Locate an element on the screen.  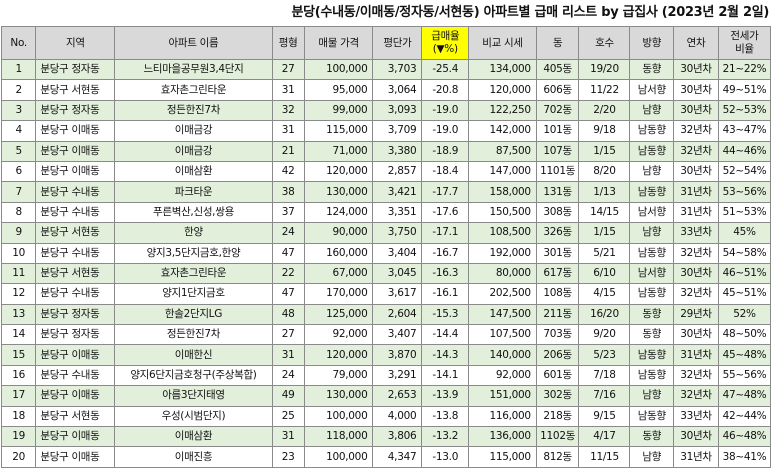
cell-pyeong: 48 is located at coordinates (288, 314).